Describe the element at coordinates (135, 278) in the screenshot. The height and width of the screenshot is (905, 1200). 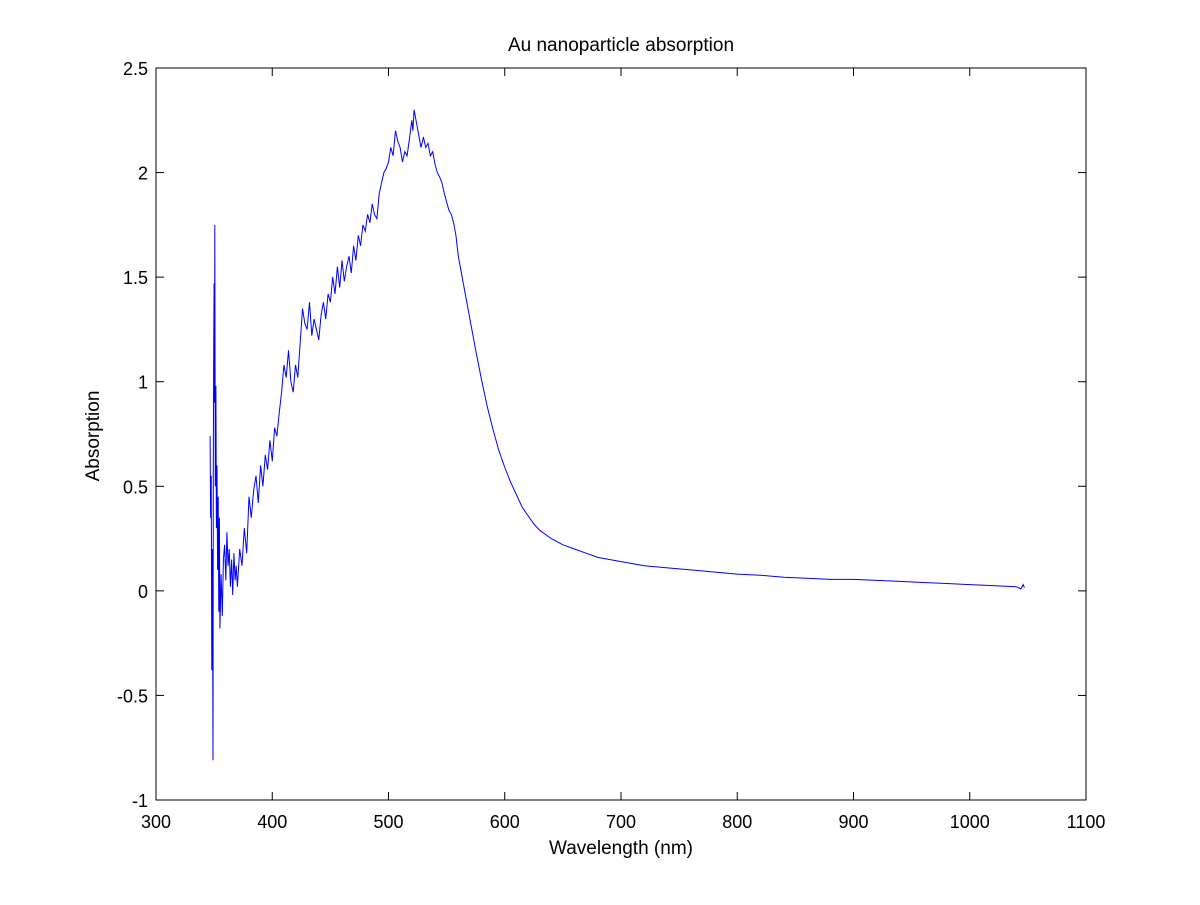
I see `y-tick-label: 1.5` at that location.